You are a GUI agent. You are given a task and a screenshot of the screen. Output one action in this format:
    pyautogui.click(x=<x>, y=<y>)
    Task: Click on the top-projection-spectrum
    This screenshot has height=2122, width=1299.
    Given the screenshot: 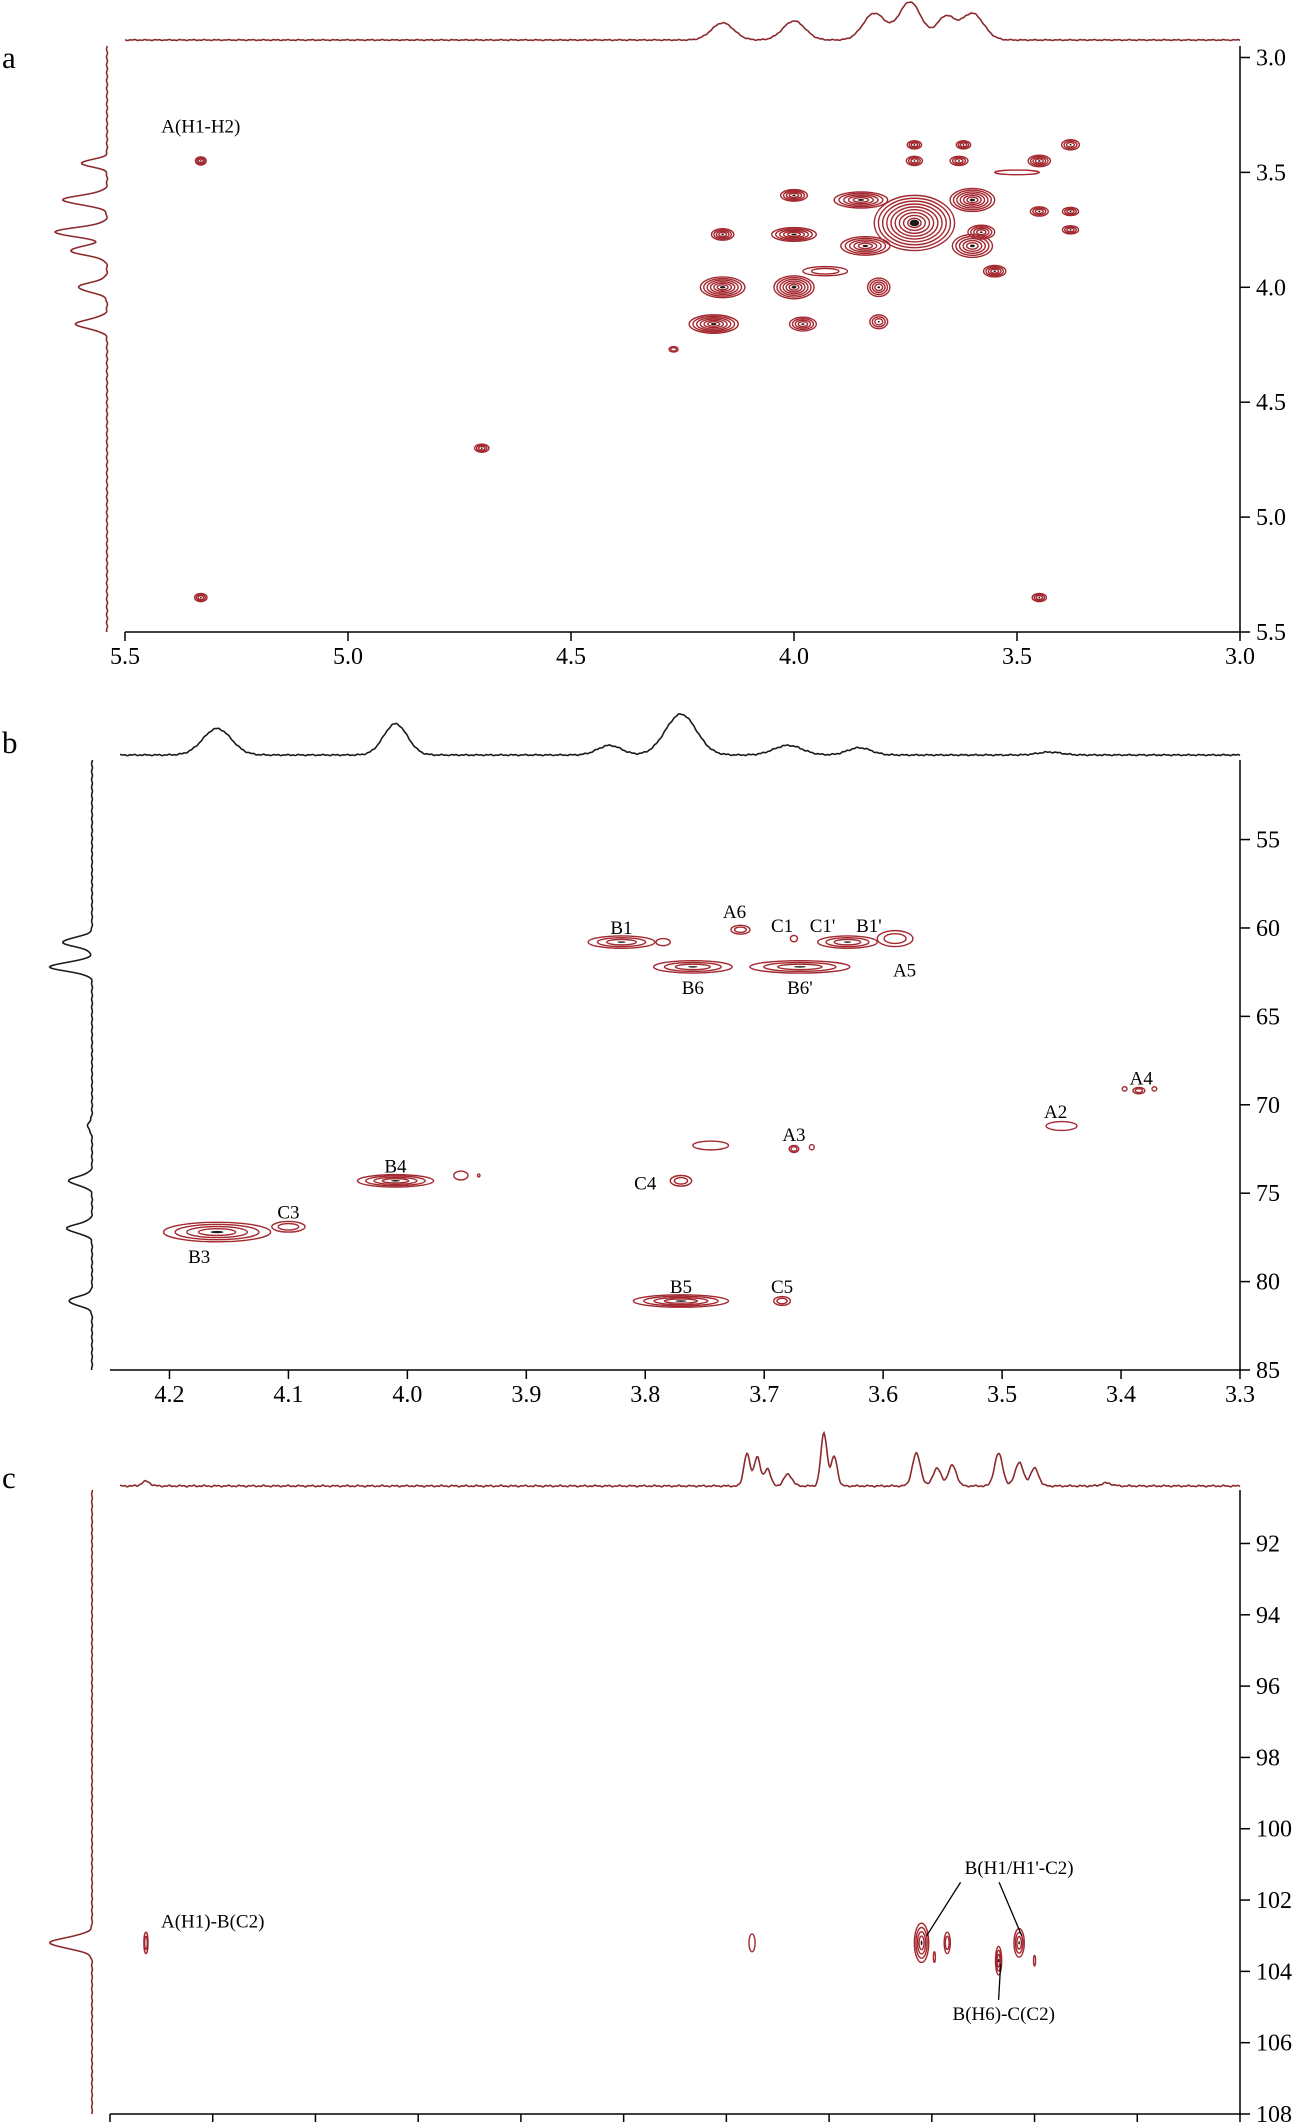 What is the action you would take?
    pyautogui.click(x=682, y=21)
    